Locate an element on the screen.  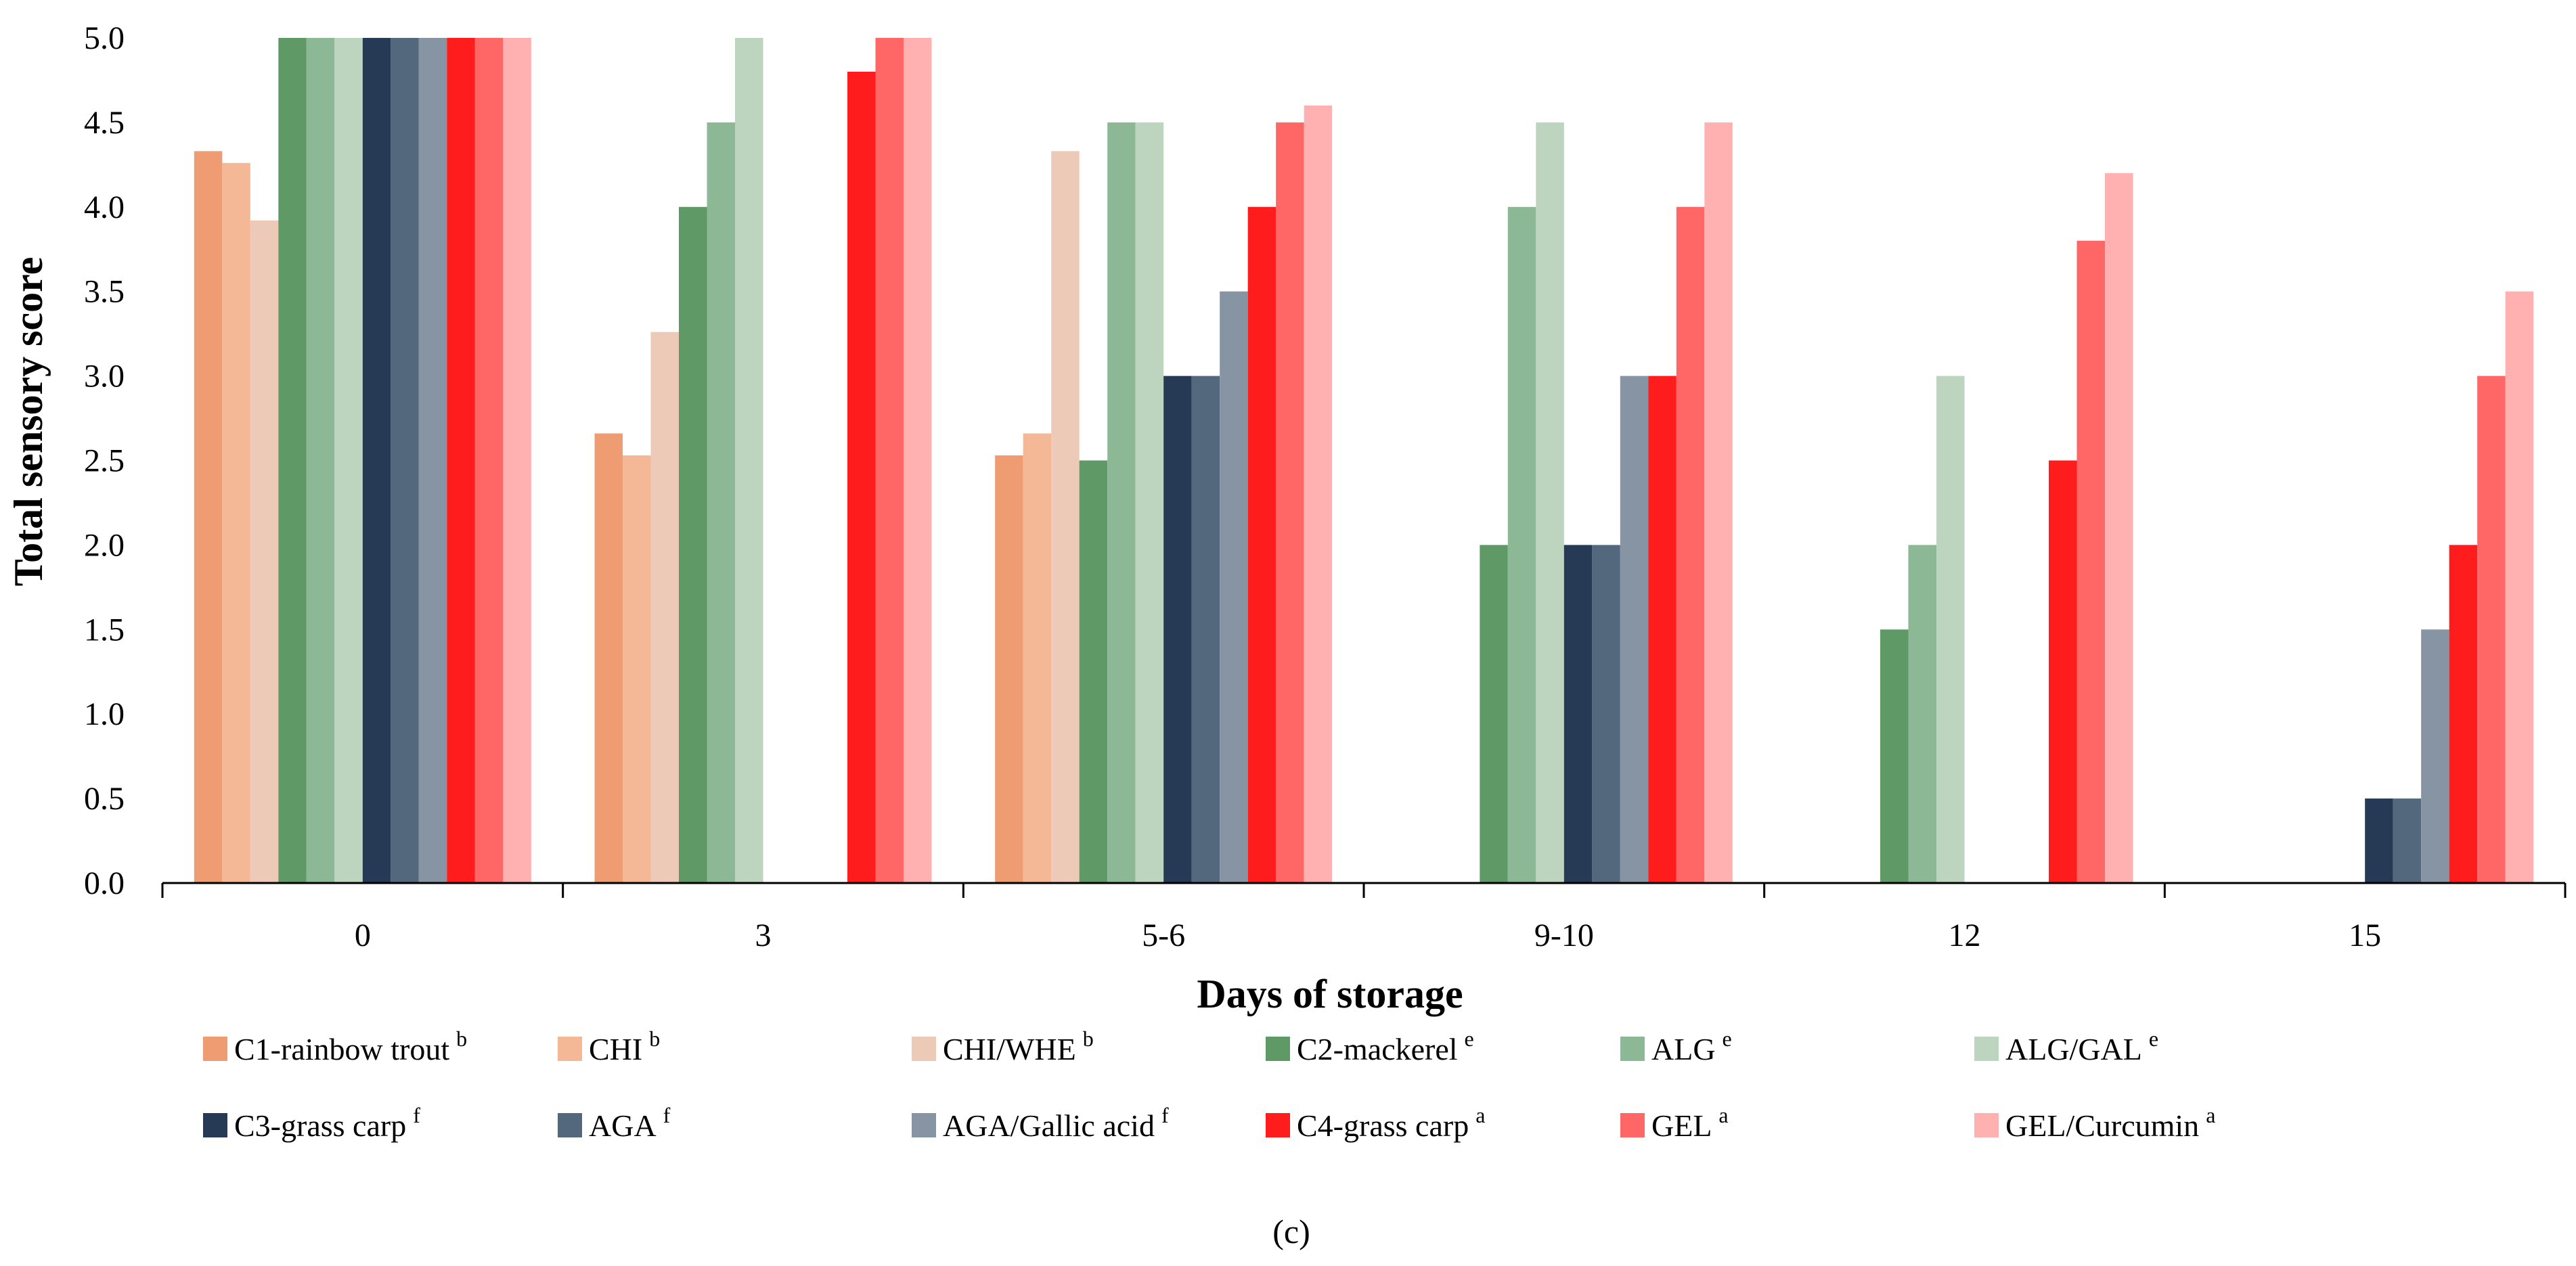
legend-item: AGA/Gallic acid f is located at coordinates (1040, 1123).